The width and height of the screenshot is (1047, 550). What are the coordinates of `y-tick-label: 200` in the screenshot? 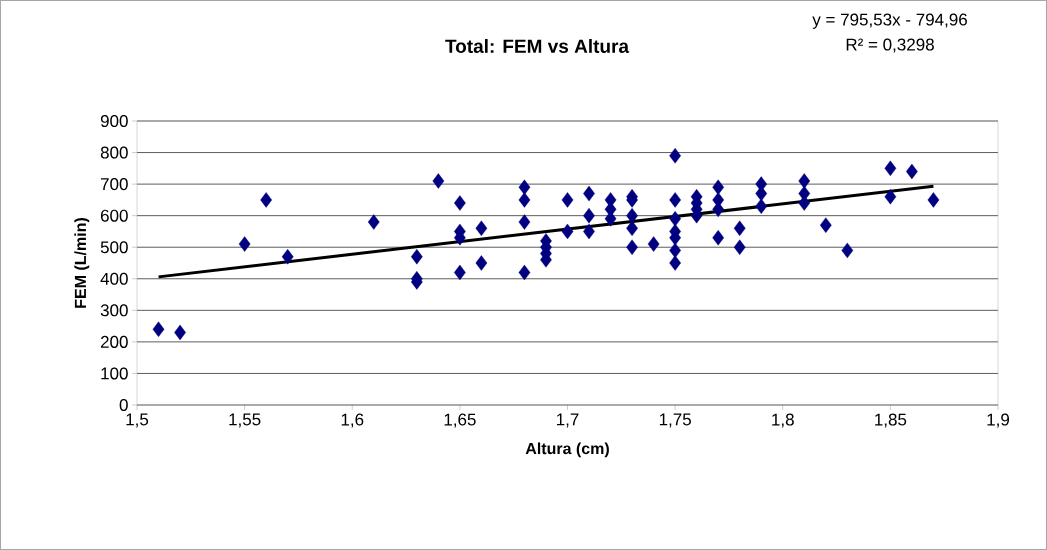 It's located at (114, 341).